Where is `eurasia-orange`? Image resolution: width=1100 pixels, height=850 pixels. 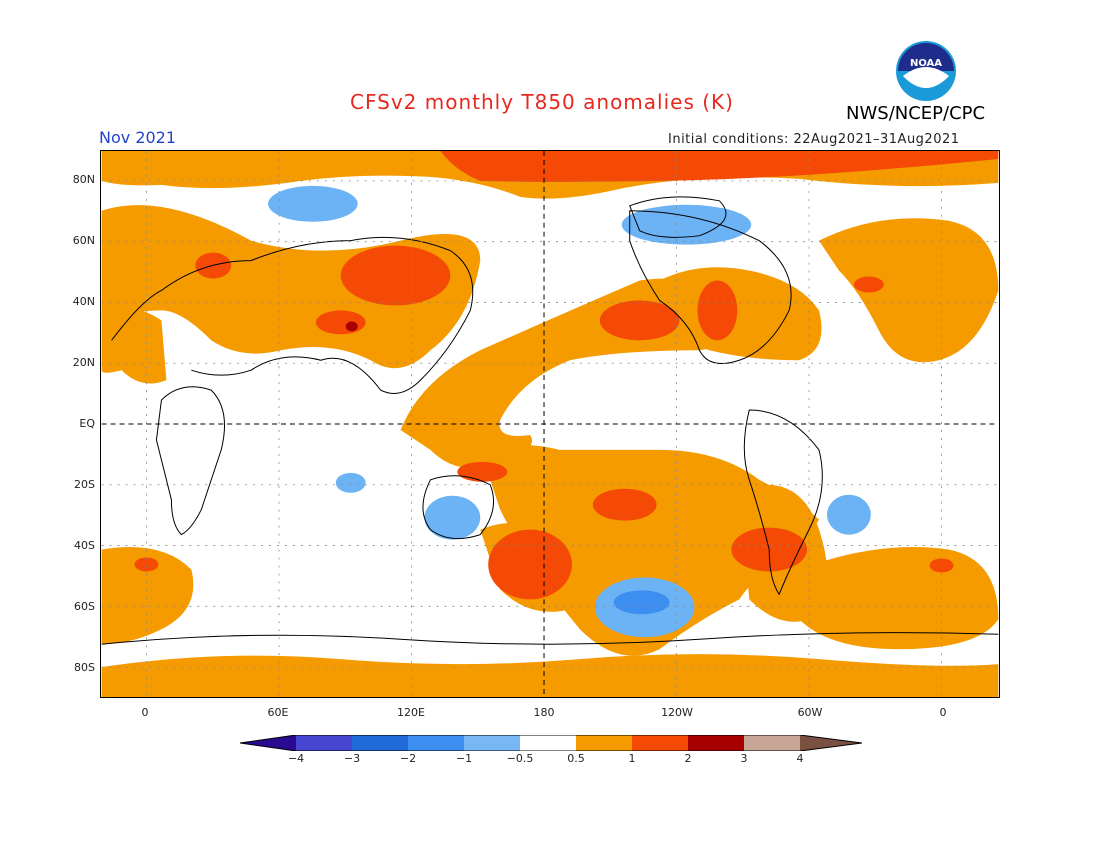 eurasia-orange is located at coordinates (291, 287).